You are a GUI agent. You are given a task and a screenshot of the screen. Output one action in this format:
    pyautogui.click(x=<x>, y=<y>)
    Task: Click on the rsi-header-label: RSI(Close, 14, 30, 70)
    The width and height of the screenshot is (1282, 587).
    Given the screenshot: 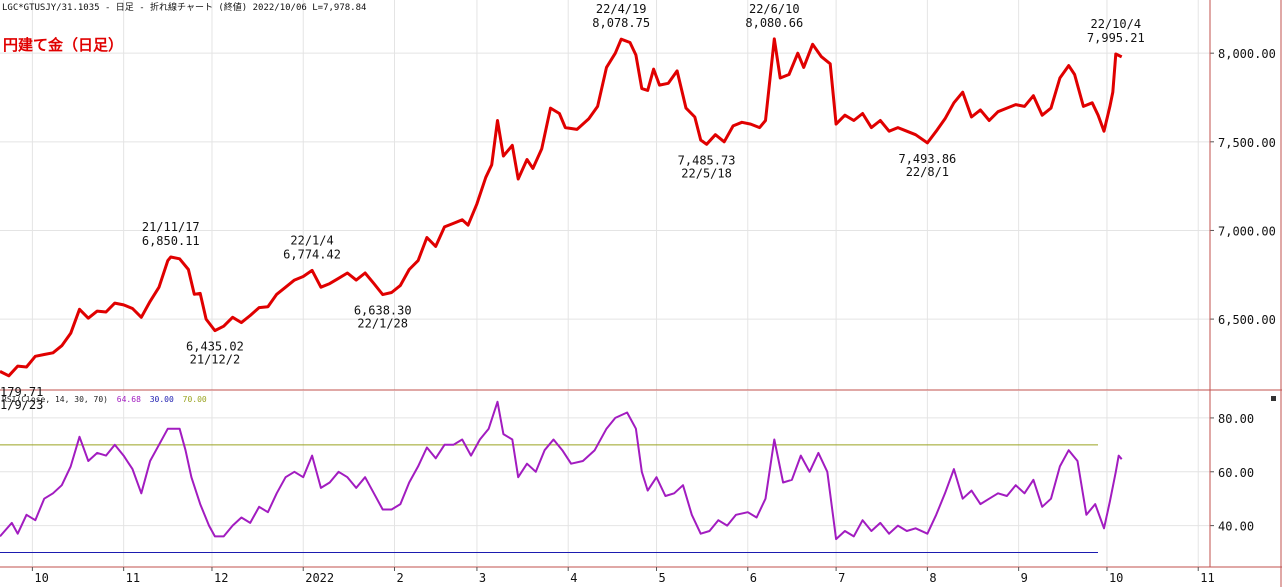 What is the action you would take?
    pyautogui.click(x=55, y=399)
    